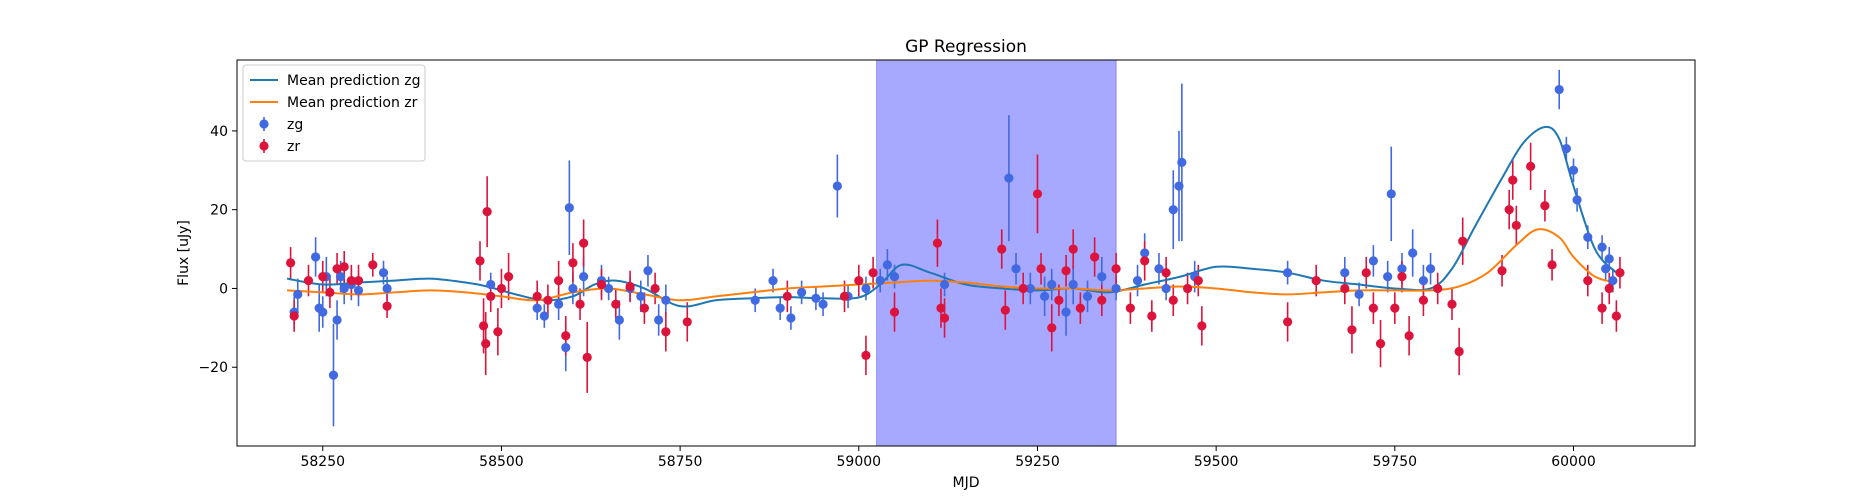 The image size is (1875, 504). Describe the element at coordinates (1573, 462) in the screenshot. I see `x-tick-label: 60000` at that location.